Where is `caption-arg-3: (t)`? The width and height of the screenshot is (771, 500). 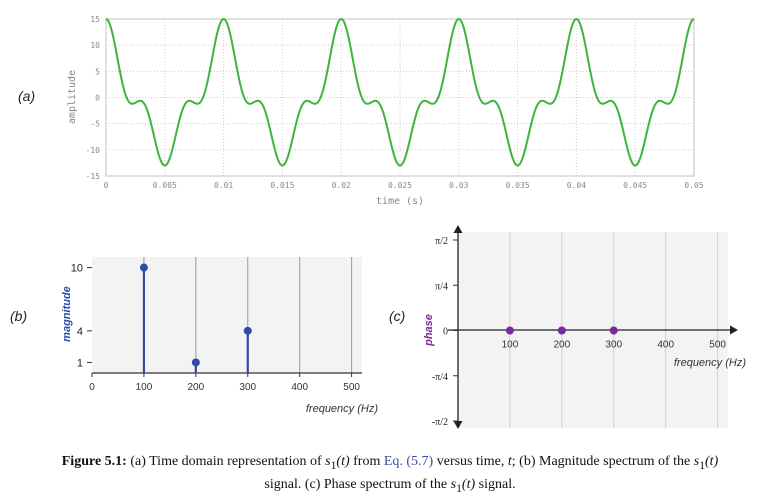 caption-arg-3: (t) is located at coordinates (468, 484).